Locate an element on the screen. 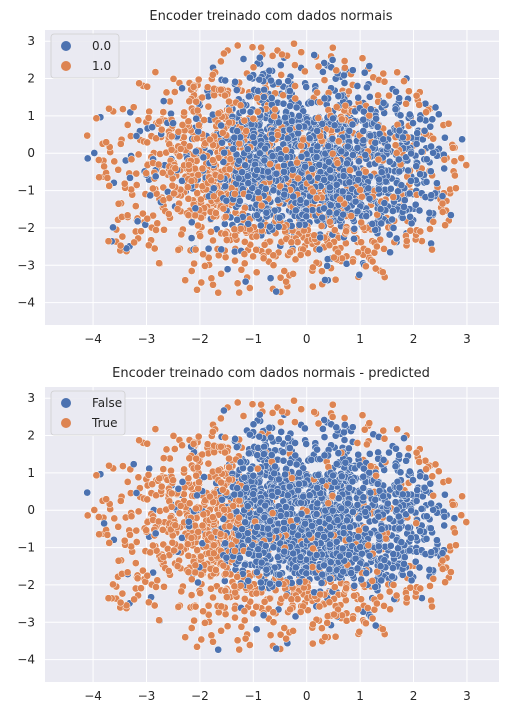  y-tick-label: 0 is located at coordinates (31, 153).